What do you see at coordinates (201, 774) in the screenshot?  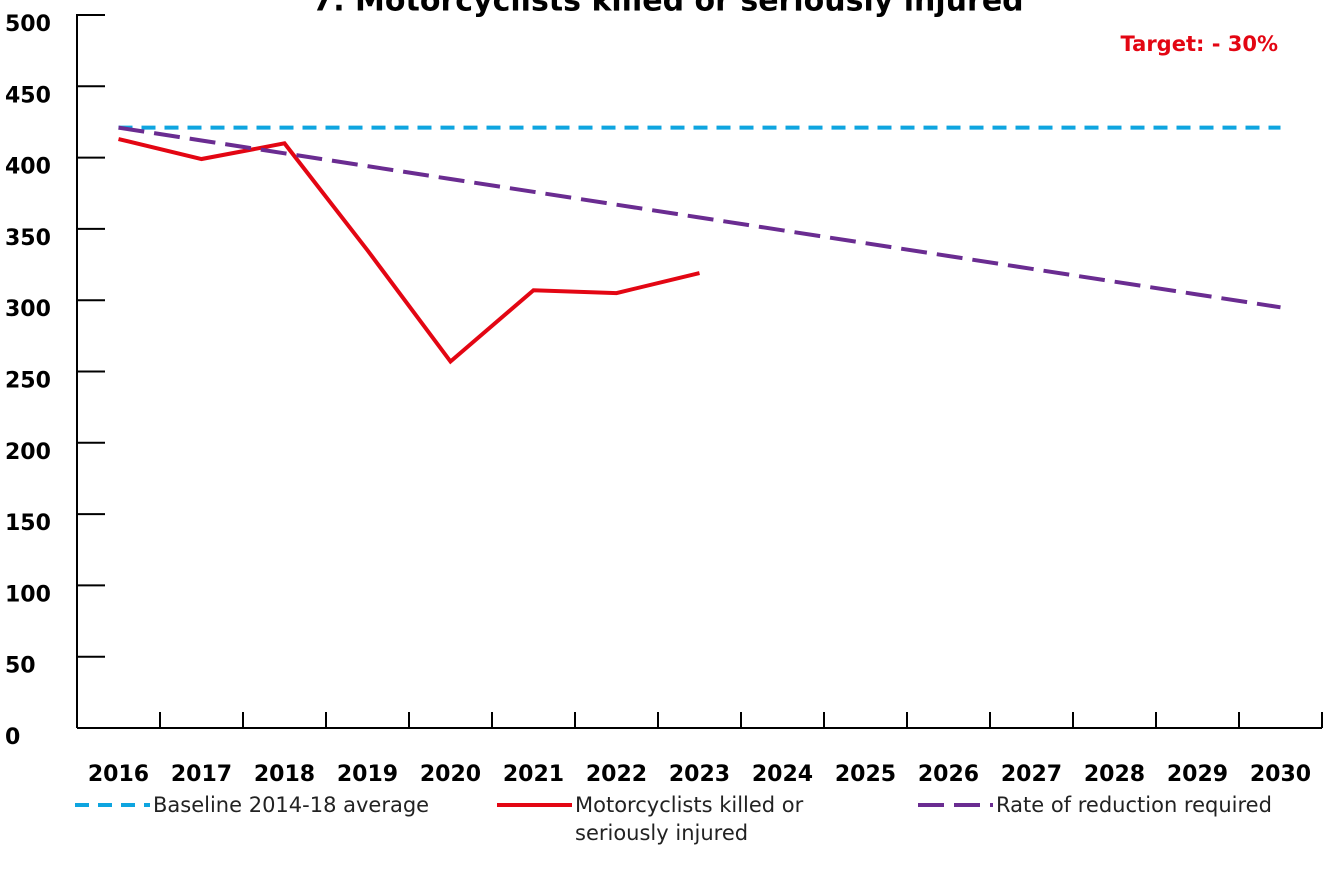 I see `x-tick-label: 2017` at bounding box center [201, 774].